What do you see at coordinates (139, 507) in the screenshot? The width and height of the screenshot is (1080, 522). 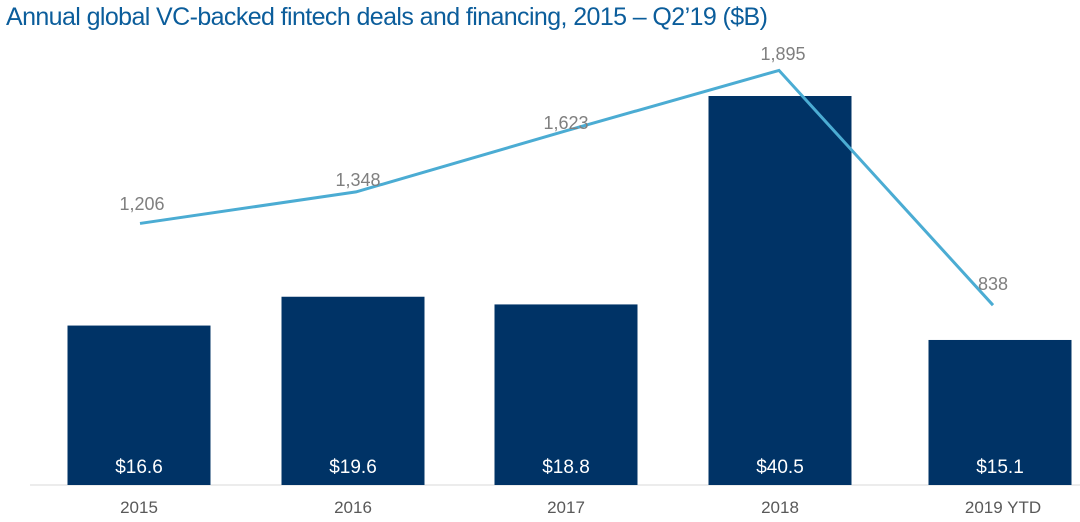 I see `x-tick-label: 2015` at bounding box center [139, 507].